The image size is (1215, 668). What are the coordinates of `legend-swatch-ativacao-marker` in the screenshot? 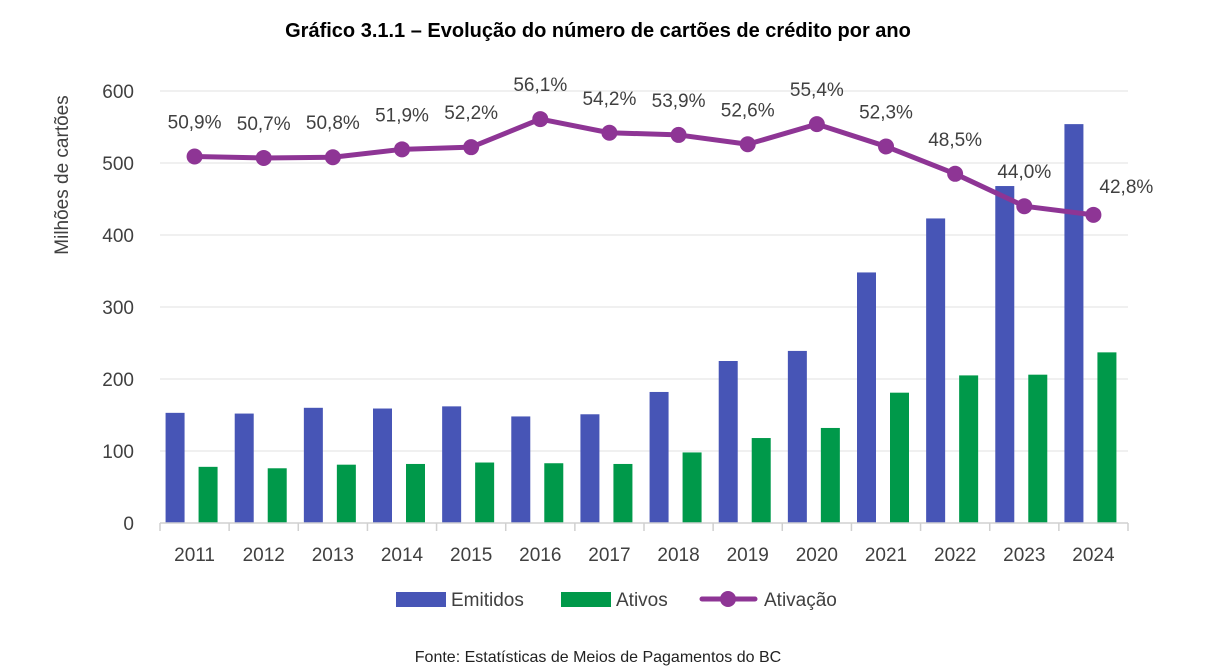 It's located at (728, 599).